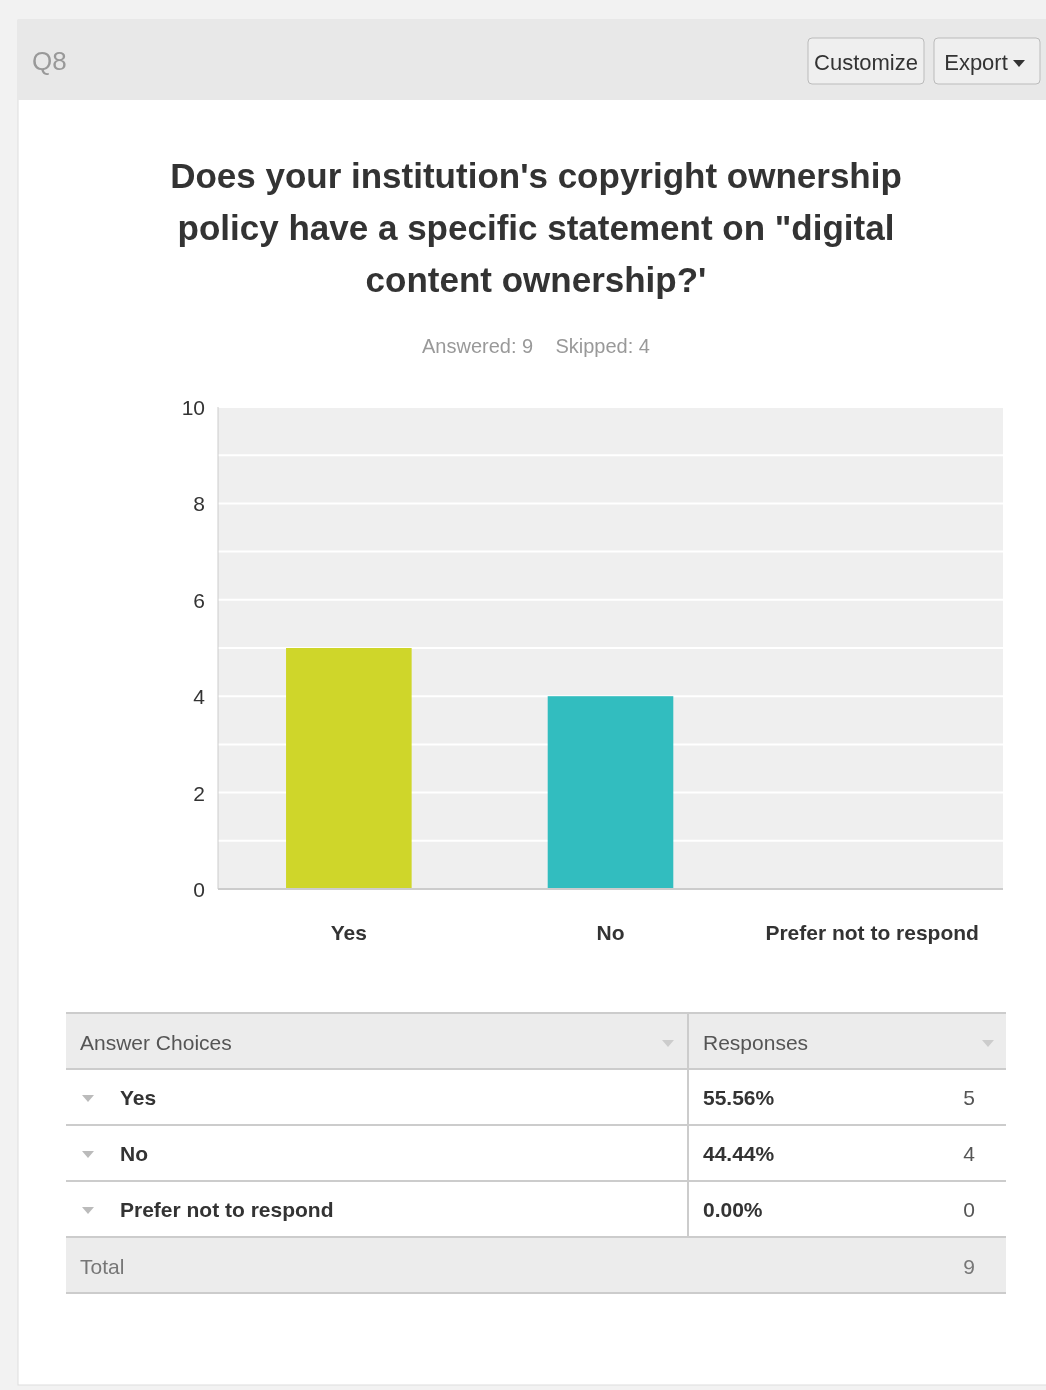 This screenshot has height=1390, width=1046. I want to click on text: 44.44%, so click(739, 1153).